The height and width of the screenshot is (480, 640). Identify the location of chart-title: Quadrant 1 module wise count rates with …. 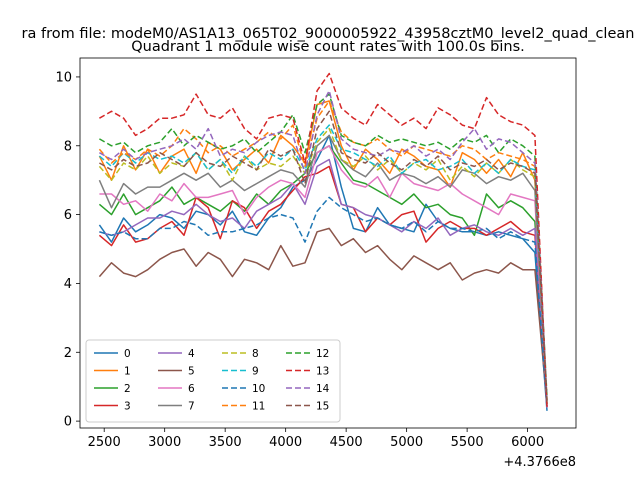
(328, 47).